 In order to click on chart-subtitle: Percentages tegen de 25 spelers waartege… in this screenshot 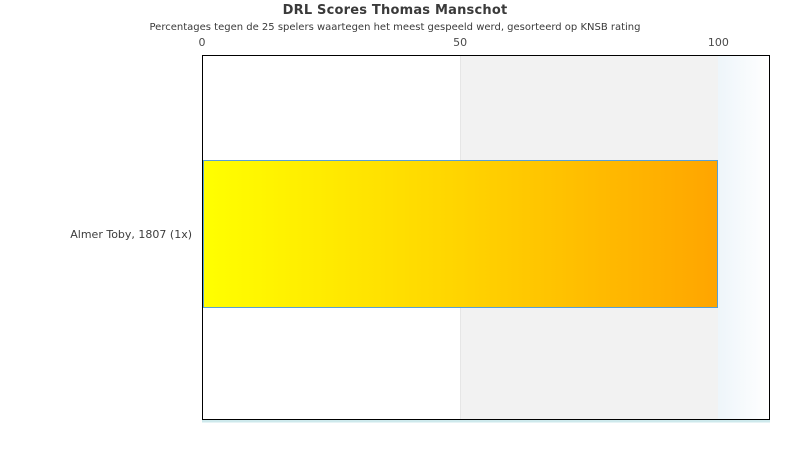, I will do `click(395, 27)`.